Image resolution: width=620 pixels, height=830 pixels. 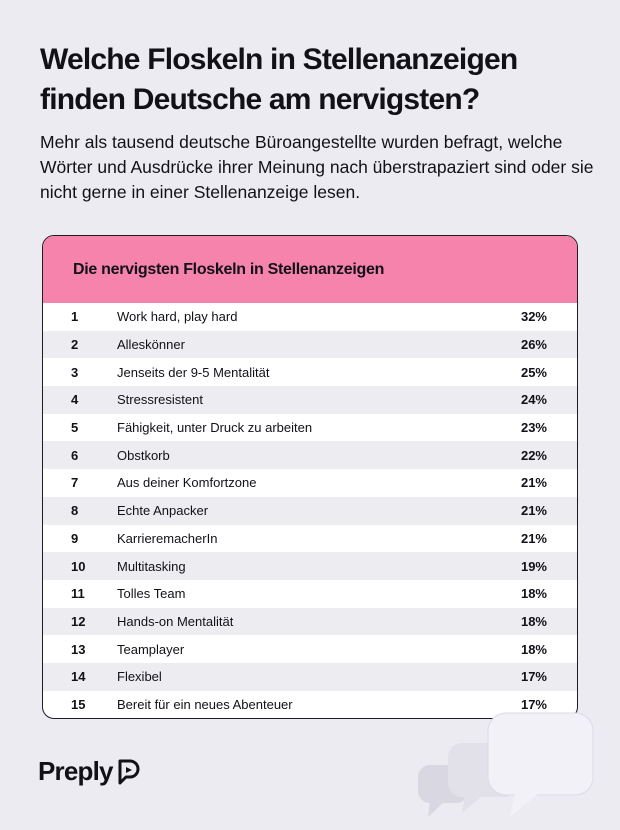 I want to click on phrase: Fähigkeit, unter Druck zu arbeiten, so click(x=215, y=428).